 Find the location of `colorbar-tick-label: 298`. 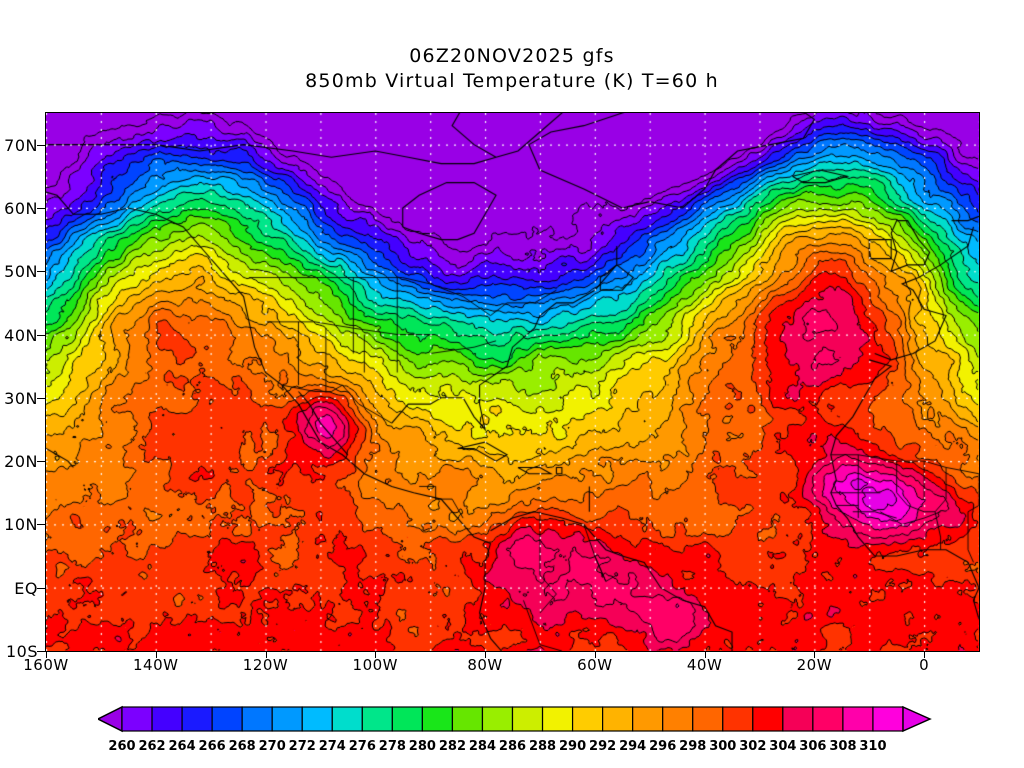

colorbar-tick-label: 298 is located at coordinates (693, 746).